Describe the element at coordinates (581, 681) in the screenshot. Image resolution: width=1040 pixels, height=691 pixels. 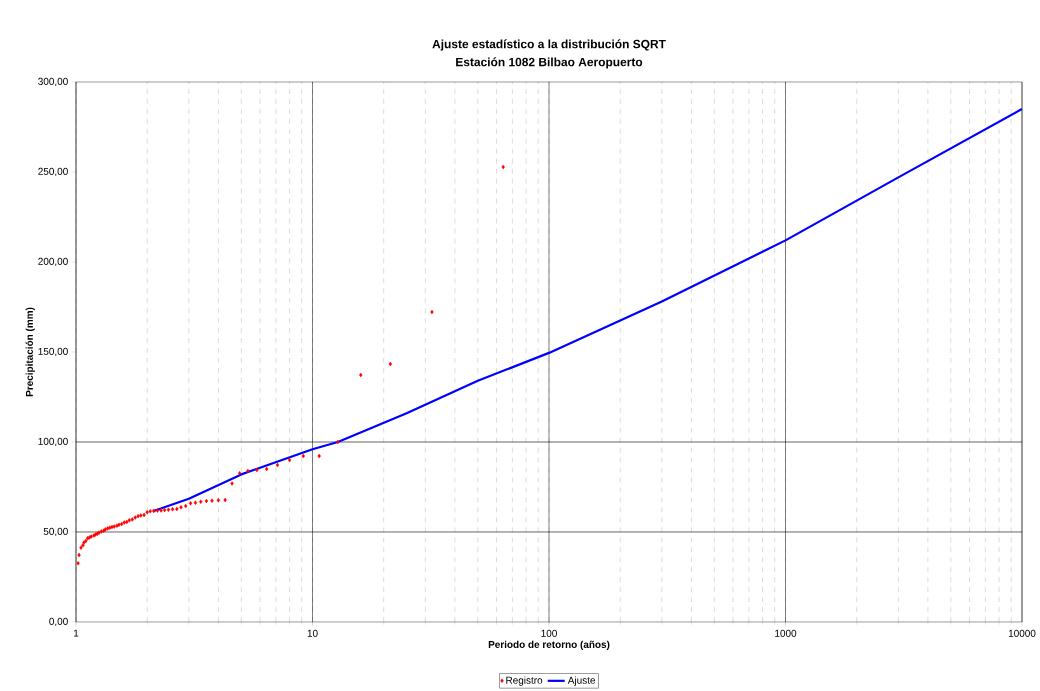
I see `legend-label: Ajuste` at that location.